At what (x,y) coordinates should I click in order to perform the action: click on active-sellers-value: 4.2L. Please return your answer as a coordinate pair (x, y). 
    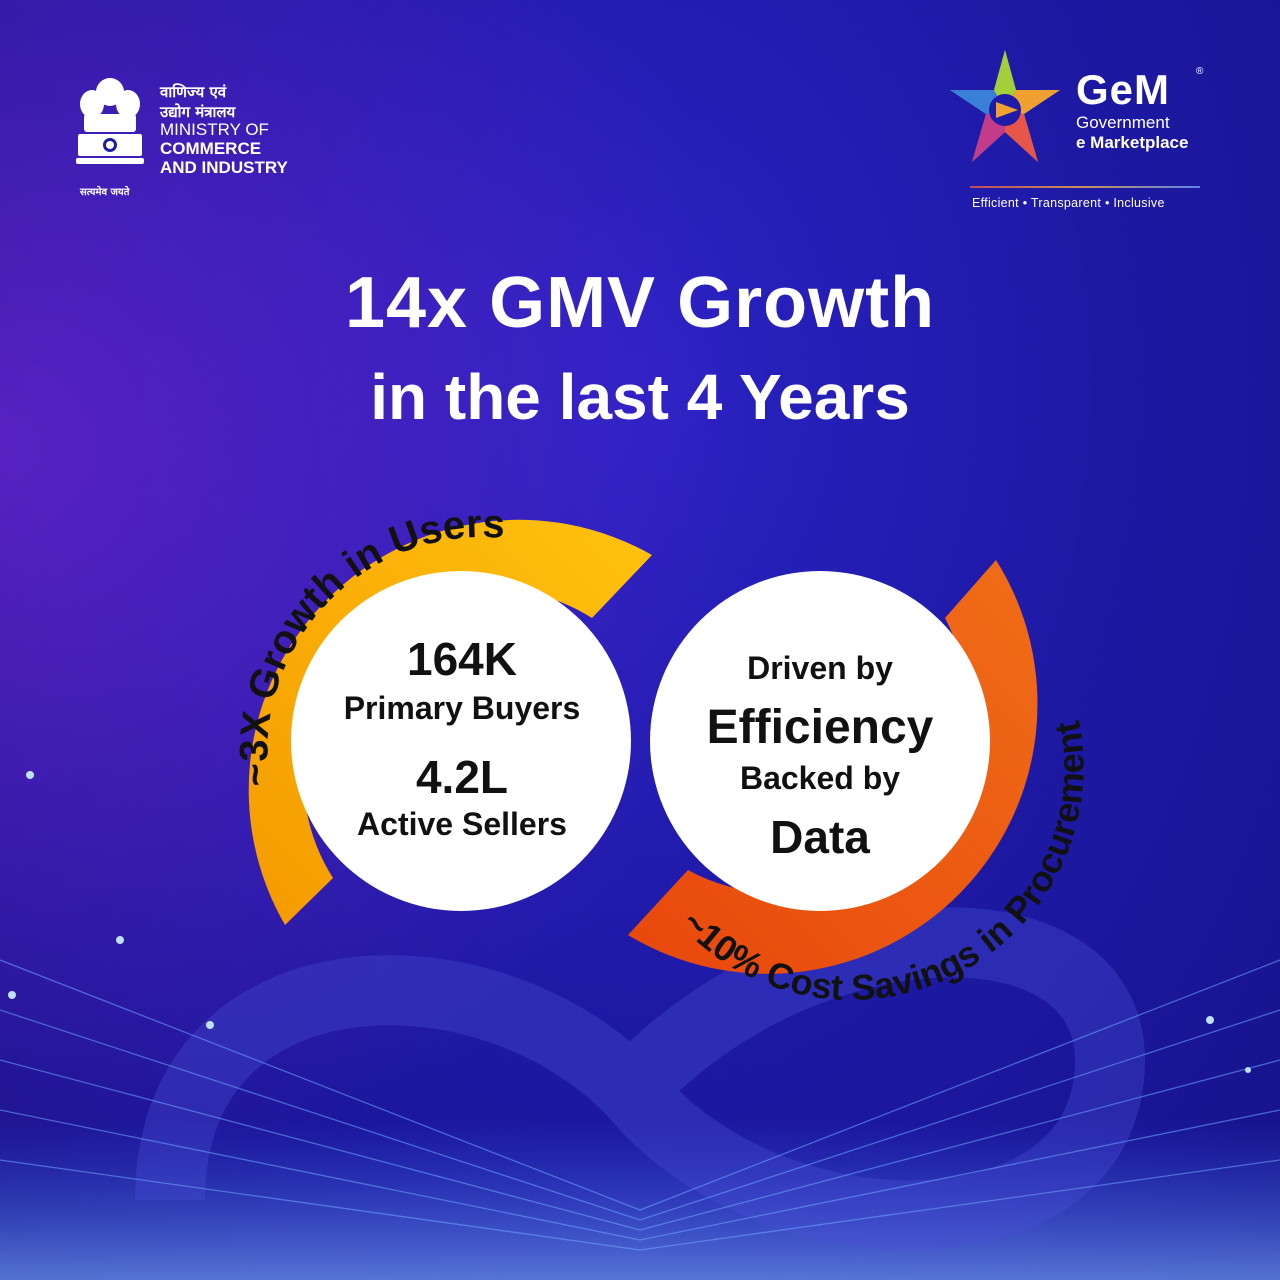
    Looking at the image, I should click on (462, 777).